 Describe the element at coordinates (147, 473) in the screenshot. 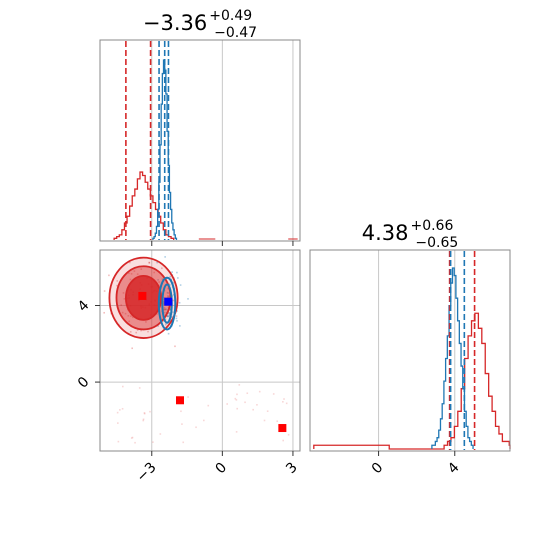

I see `scatter-x-tick-label: −3` at that location.